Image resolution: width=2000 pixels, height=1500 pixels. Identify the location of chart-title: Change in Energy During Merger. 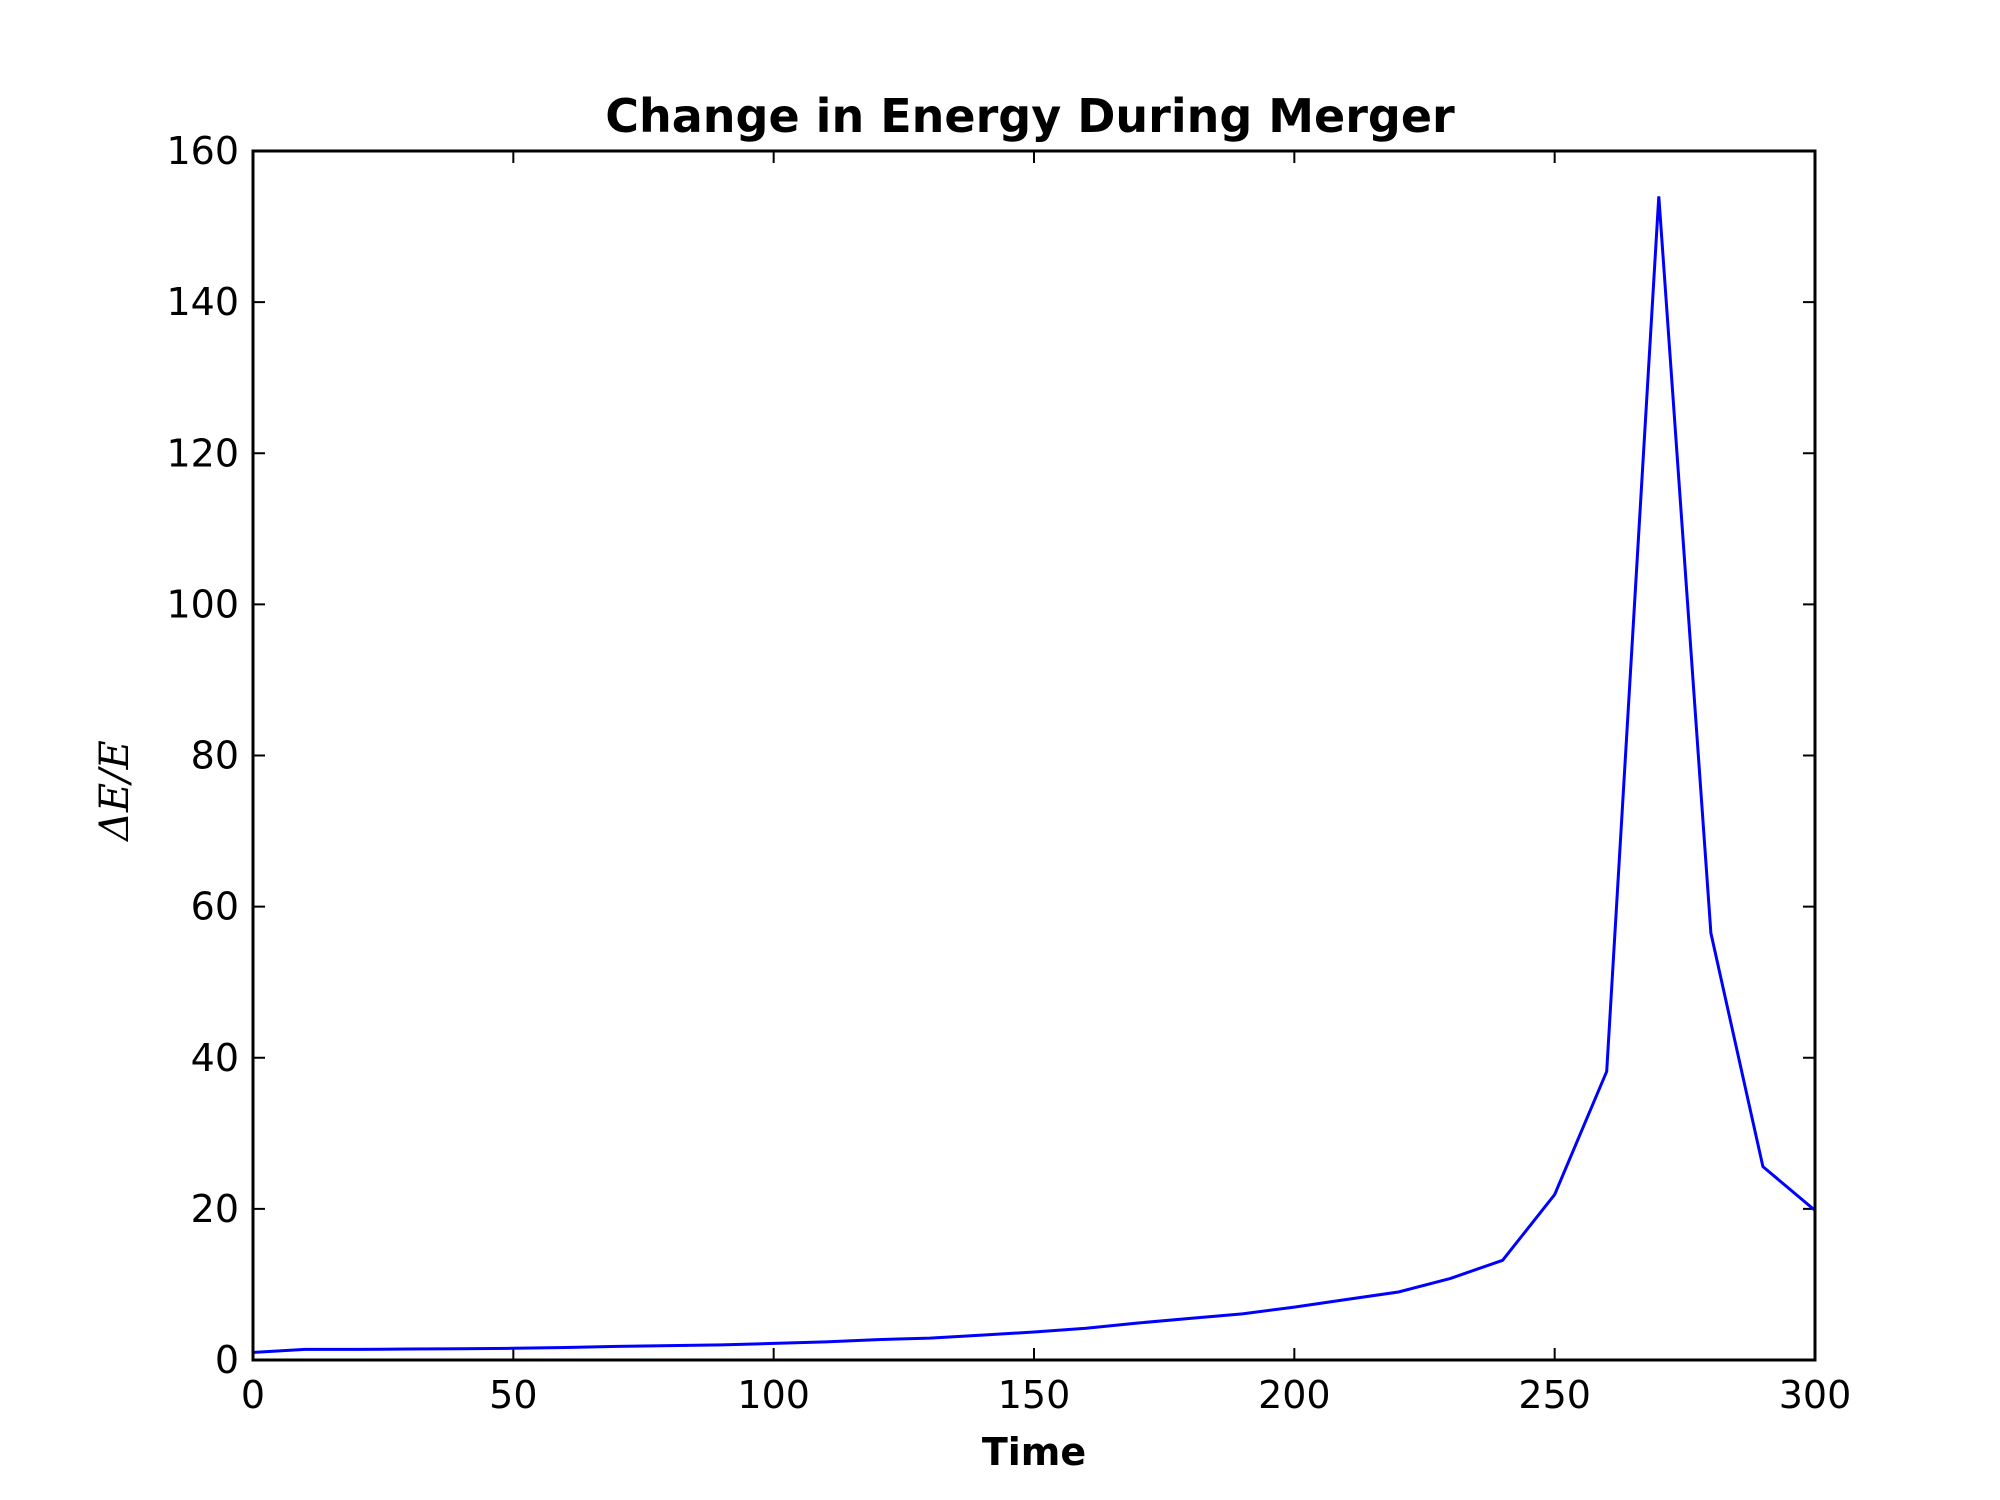
(1030, 116).